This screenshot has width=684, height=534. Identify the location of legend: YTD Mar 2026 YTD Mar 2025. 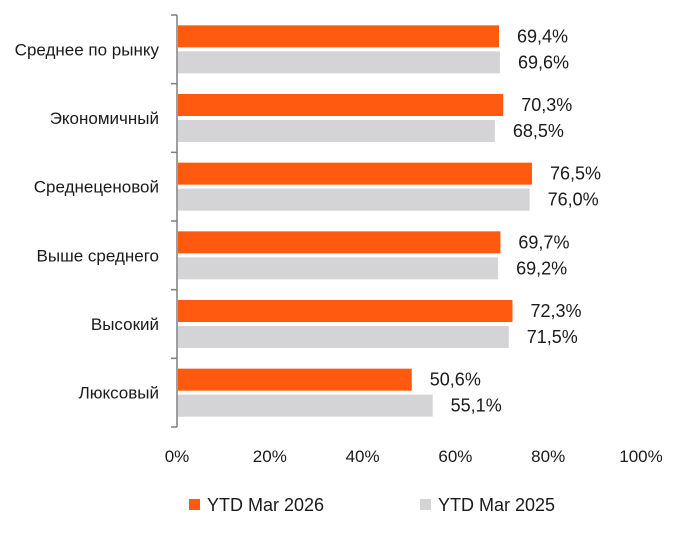
(372, 505).